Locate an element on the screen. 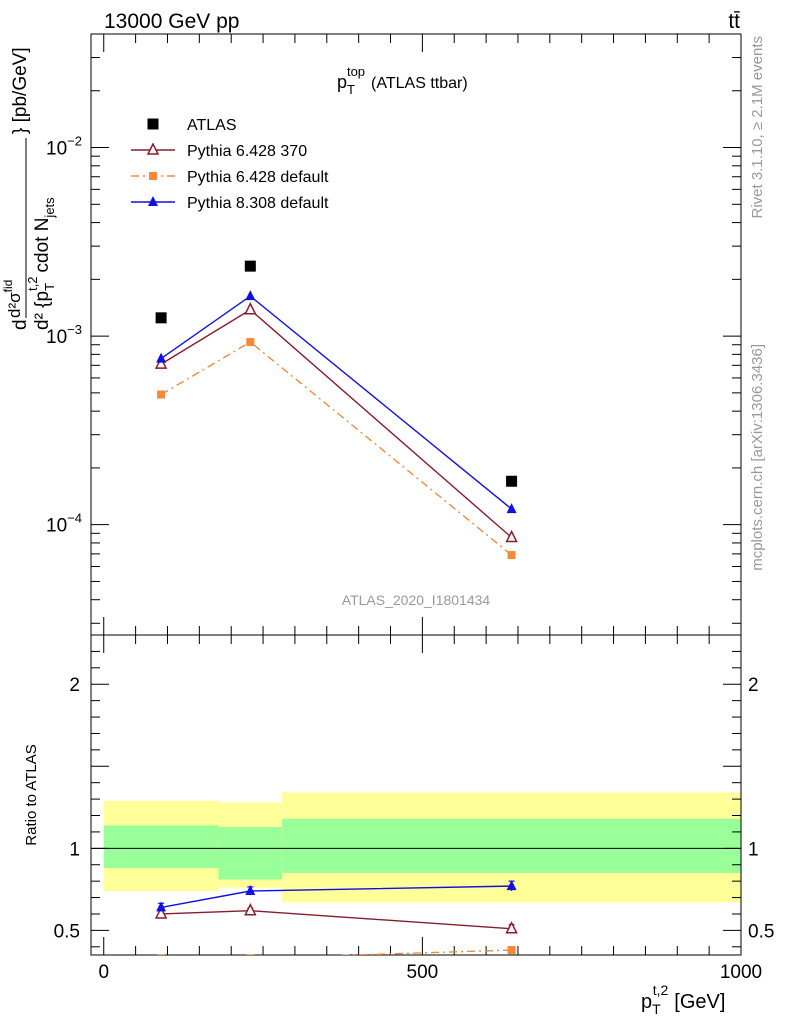  plot-title-sup: top is located at coordinates (356, 71).